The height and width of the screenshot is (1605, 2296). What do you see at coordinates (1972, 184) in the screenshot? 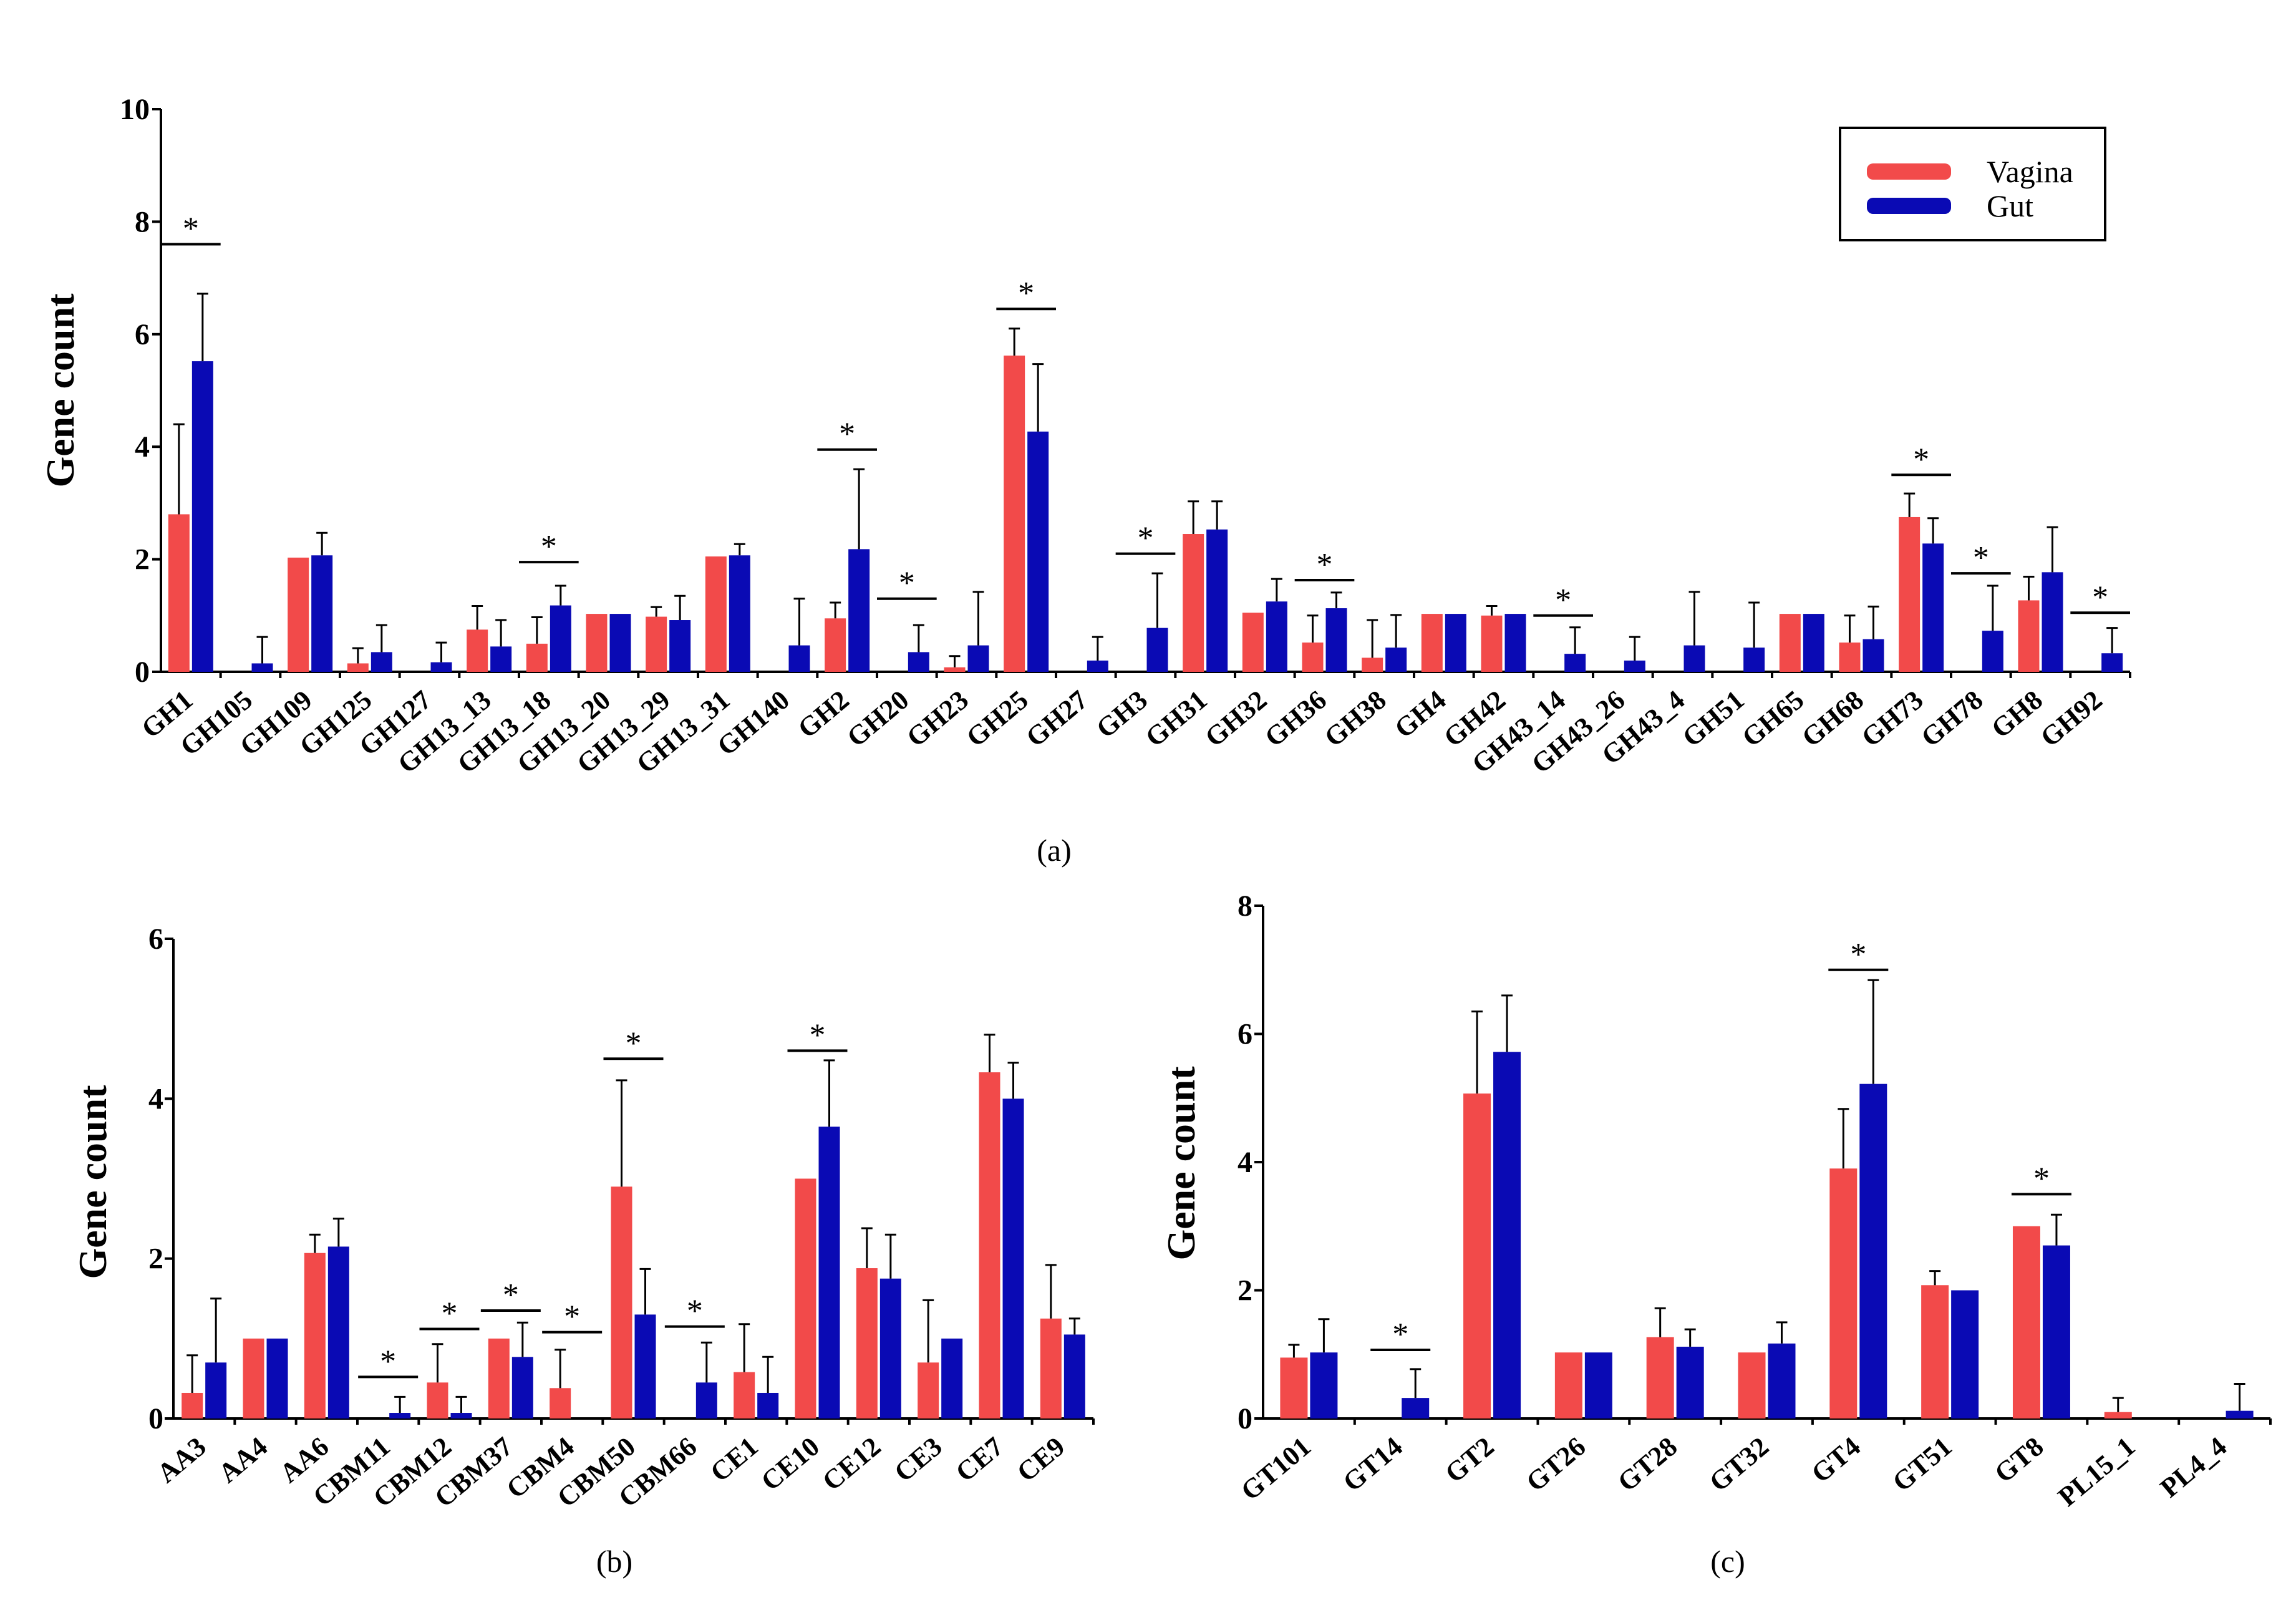
I see `legend-box` at bounding box center [1972, 184].